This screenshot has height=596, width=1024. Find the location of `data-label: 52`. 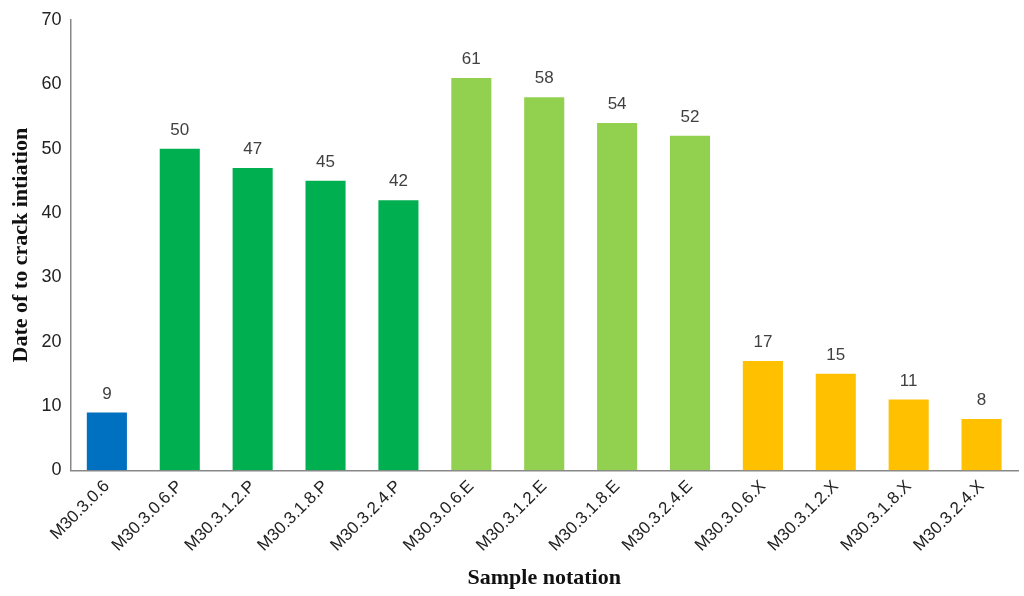

data-label: 52 is located at coordinates (690, 116).